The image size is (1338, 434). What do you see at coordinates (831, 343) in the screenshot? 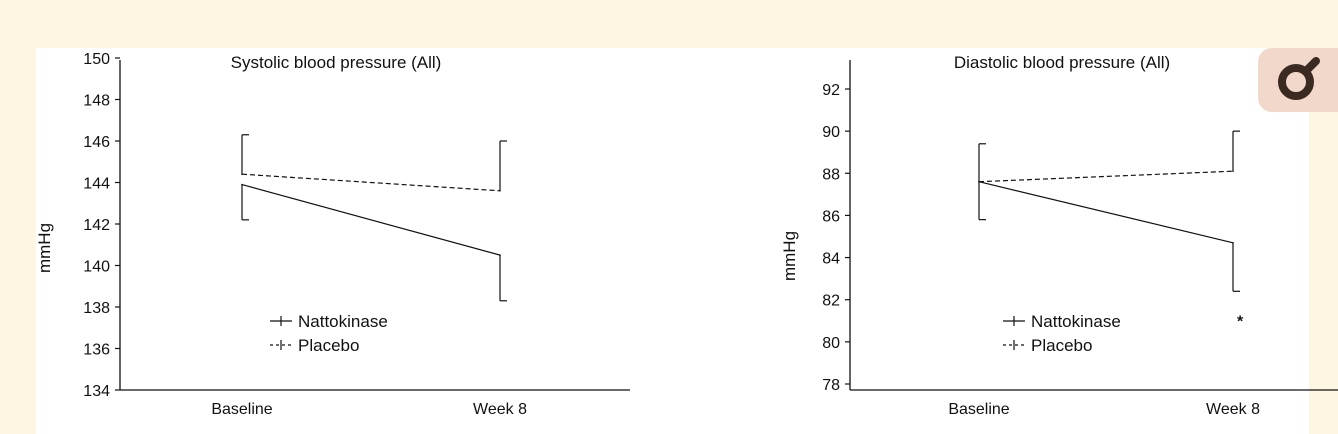
I see `y-tick-label: 80` at bounding box center [831, 343].